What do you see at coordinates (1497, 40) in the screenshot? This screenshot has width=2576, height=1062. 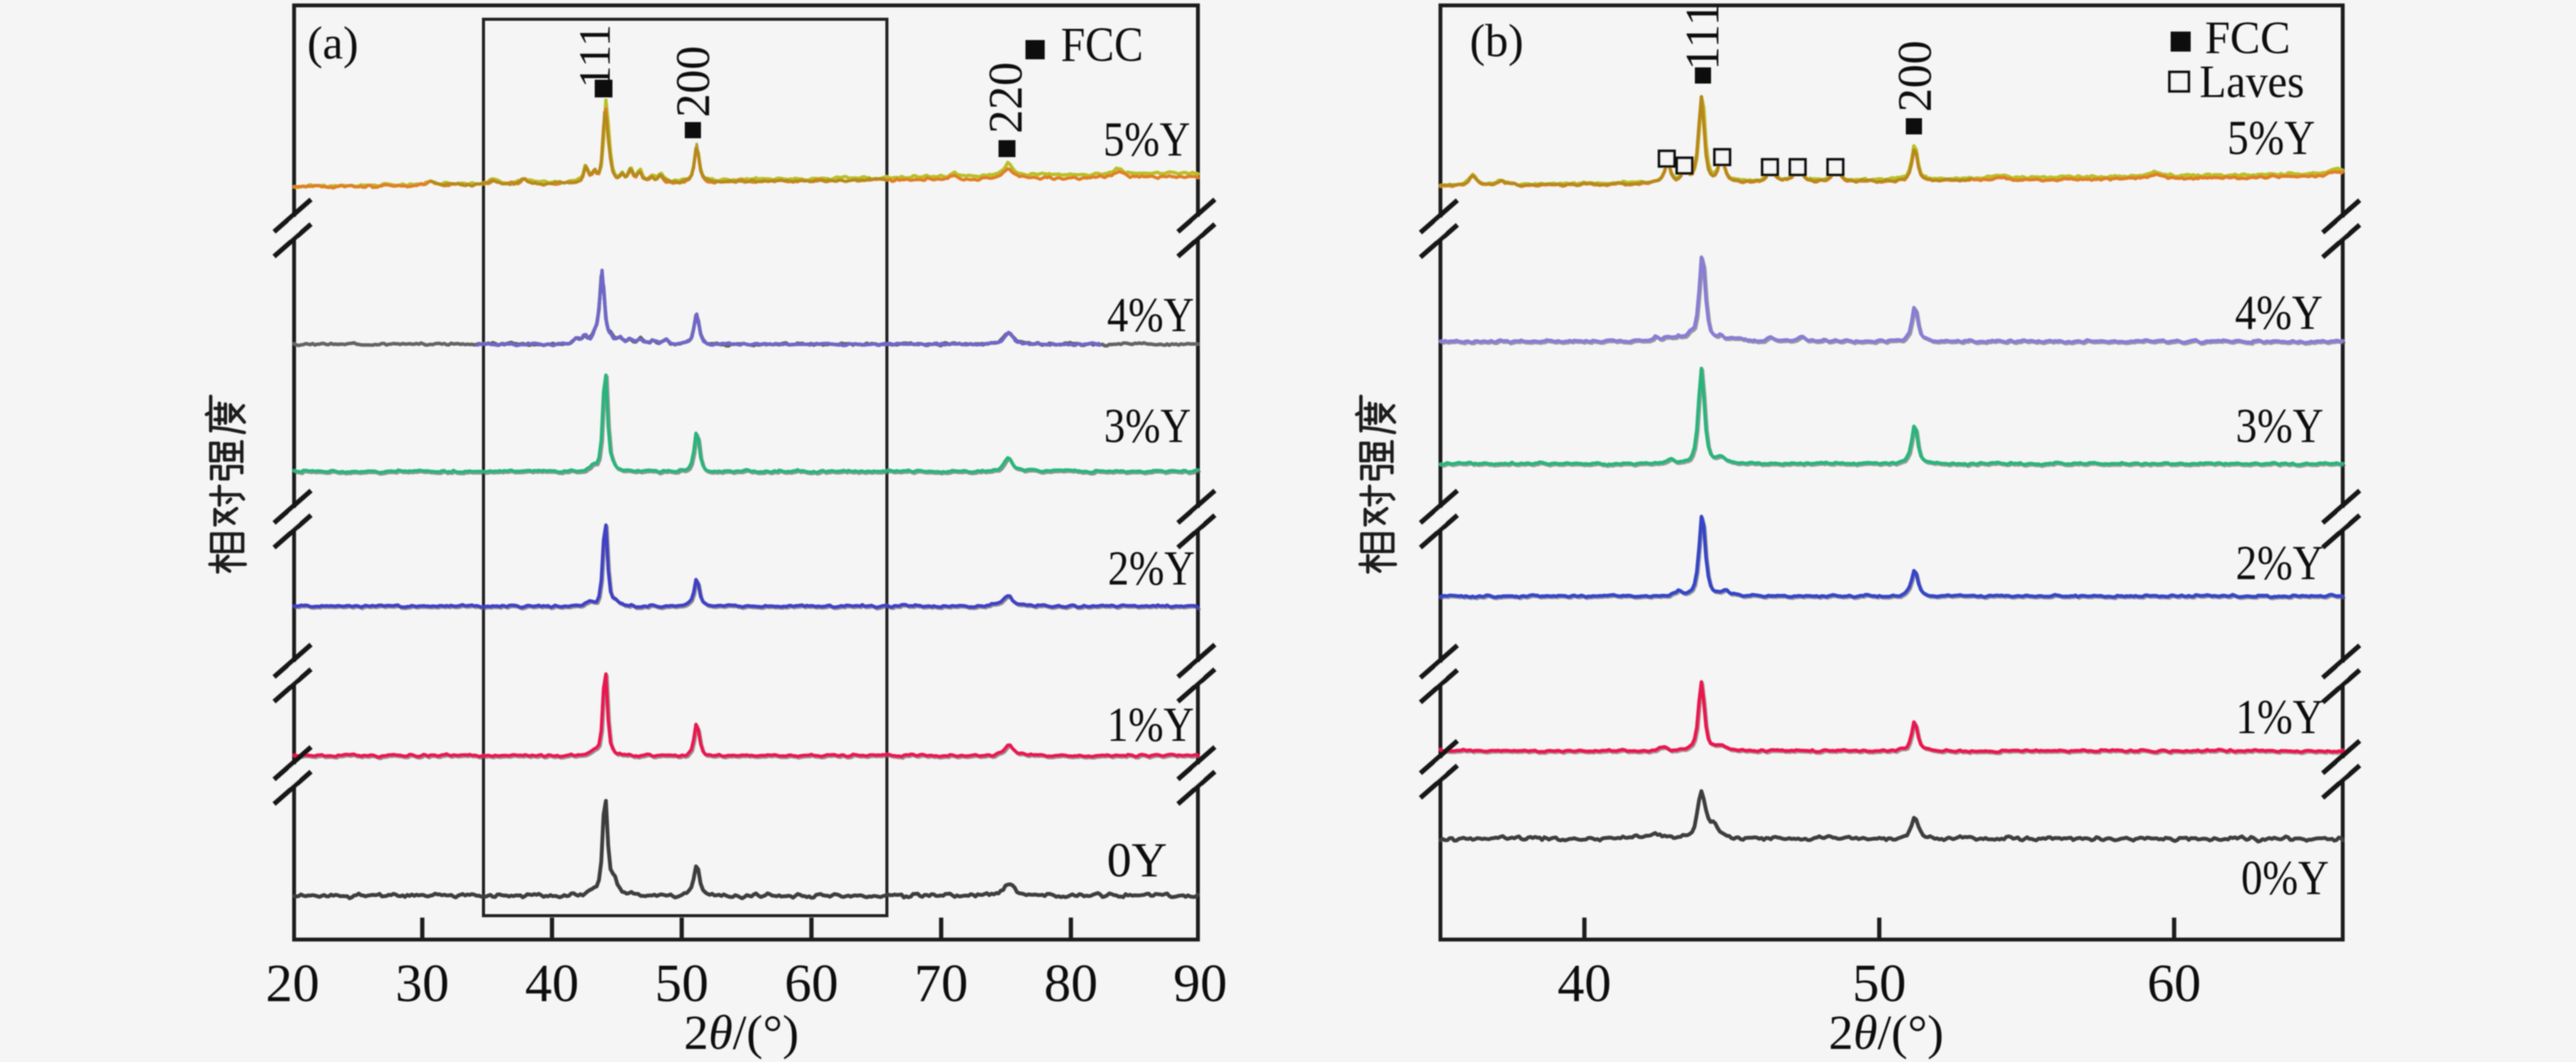 I see `svg-text: (b)` at bounding box center [1497, 40].